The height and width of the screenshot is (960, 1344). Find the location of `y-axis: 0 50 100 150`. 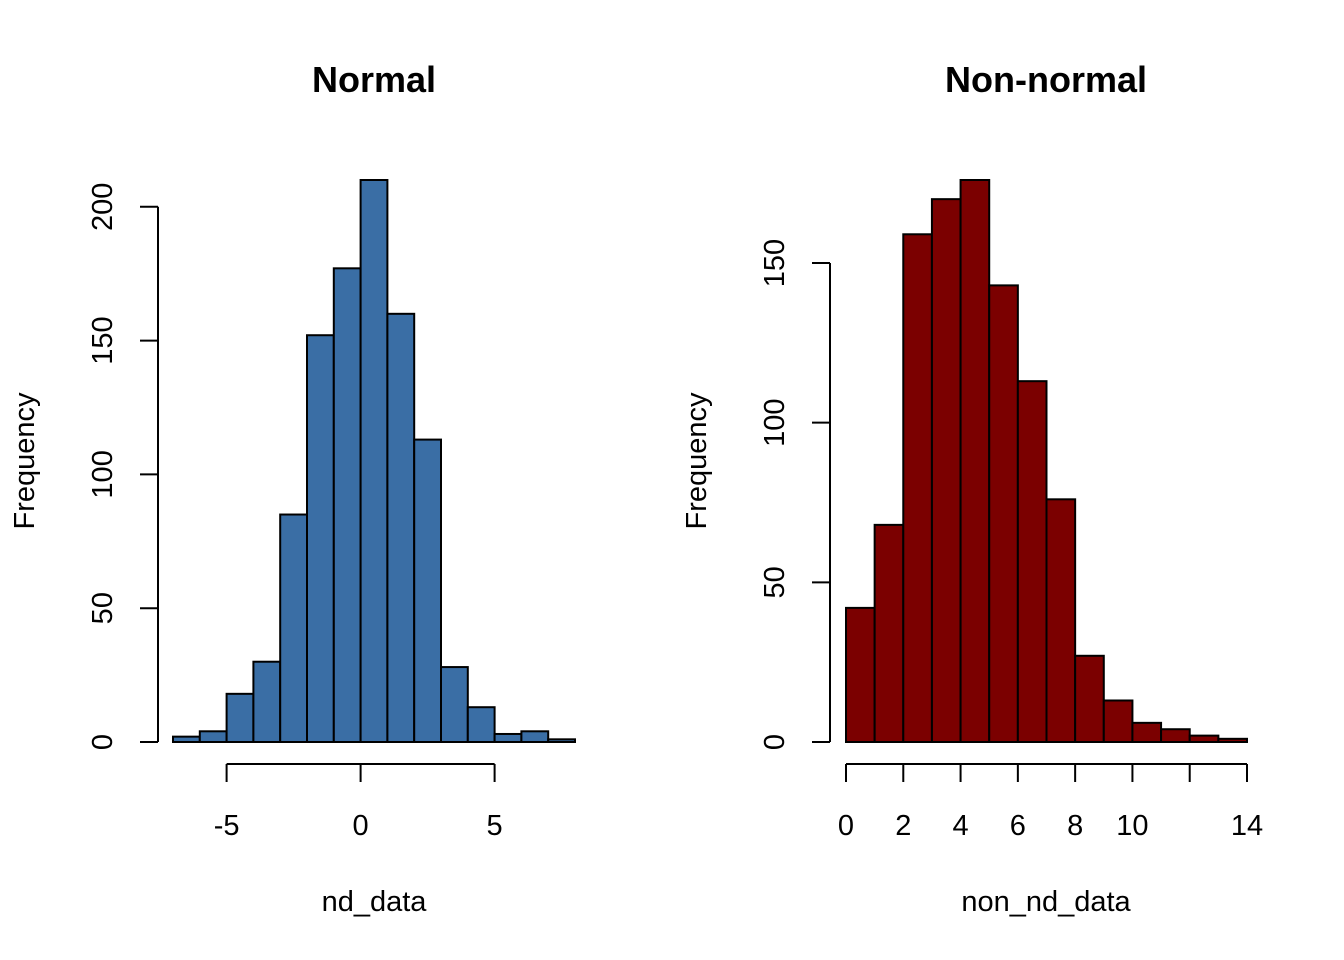

y-axis: 0 50 100 150 is located at coordinates (795, 494).